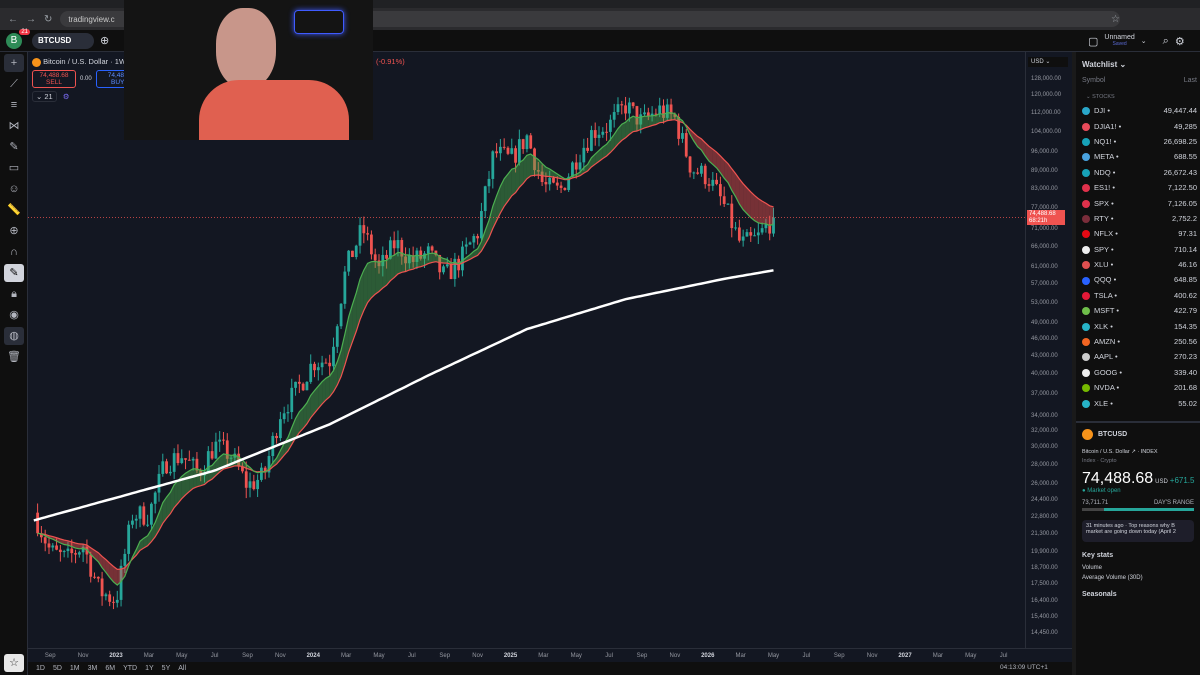  I want to click on magnet-icon: ∩, so click(14, 252).